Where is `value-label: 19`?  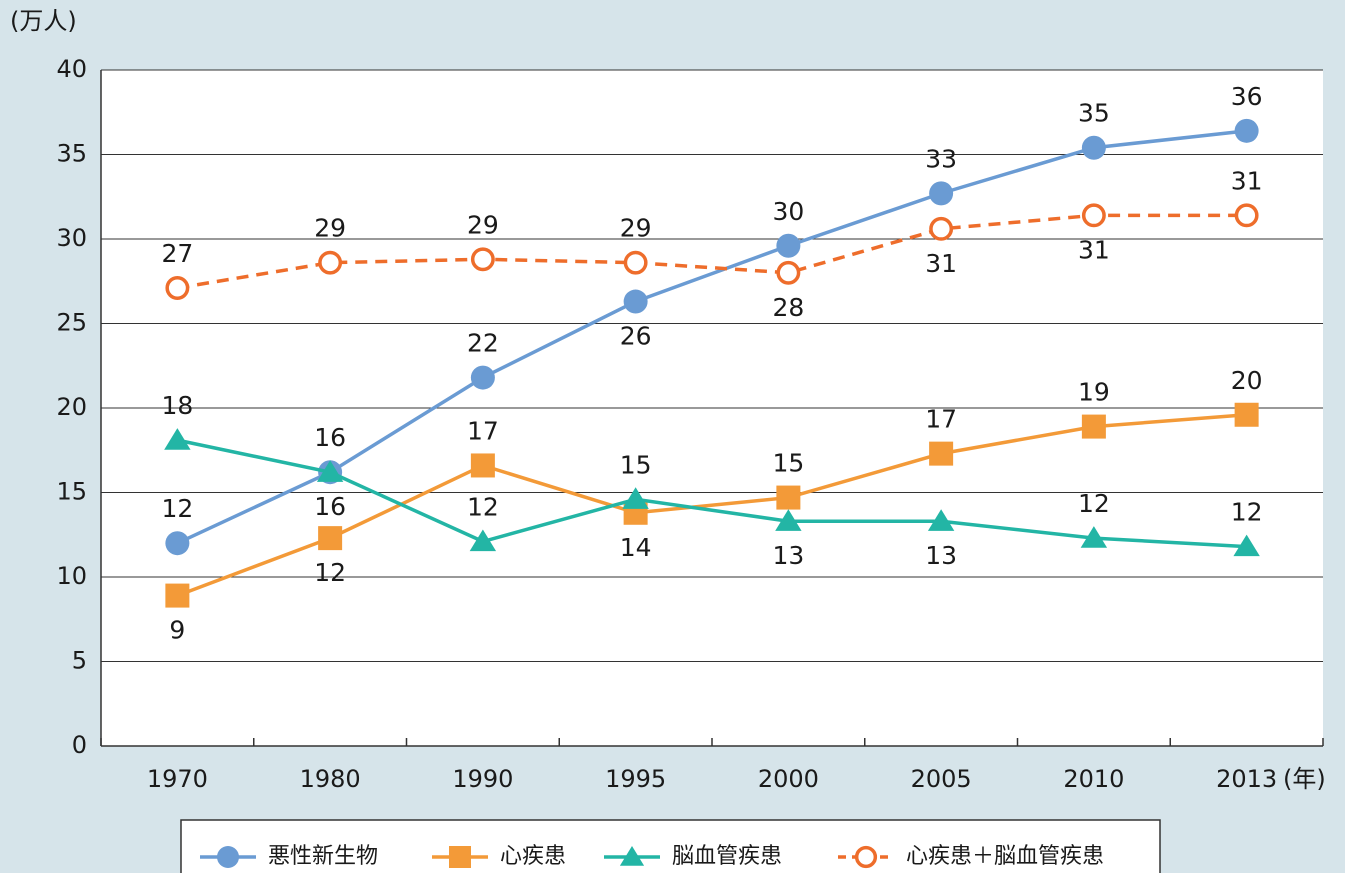
value-label: 19 is located at coordinates (1094, 392).